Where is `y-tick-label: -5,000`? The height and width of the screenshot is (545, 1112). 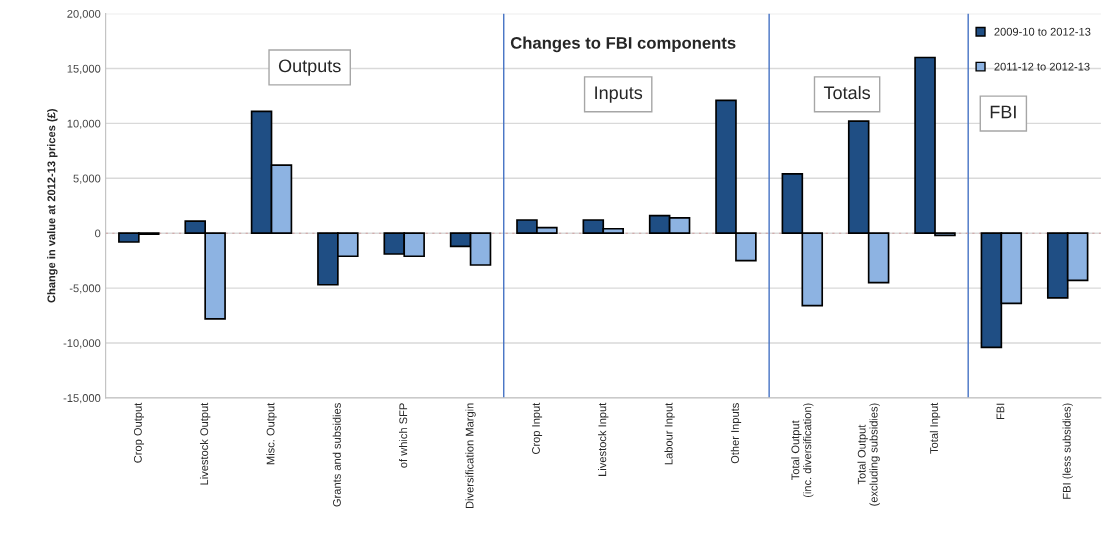
y-tick-label: -5,000 is located at coordinates (85, 289).